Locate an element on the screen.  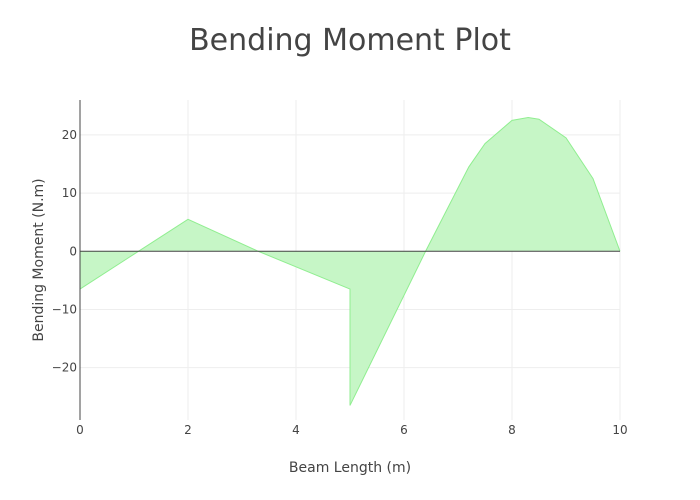
y-tick-label: 20 is located at coordinates (69, 135).